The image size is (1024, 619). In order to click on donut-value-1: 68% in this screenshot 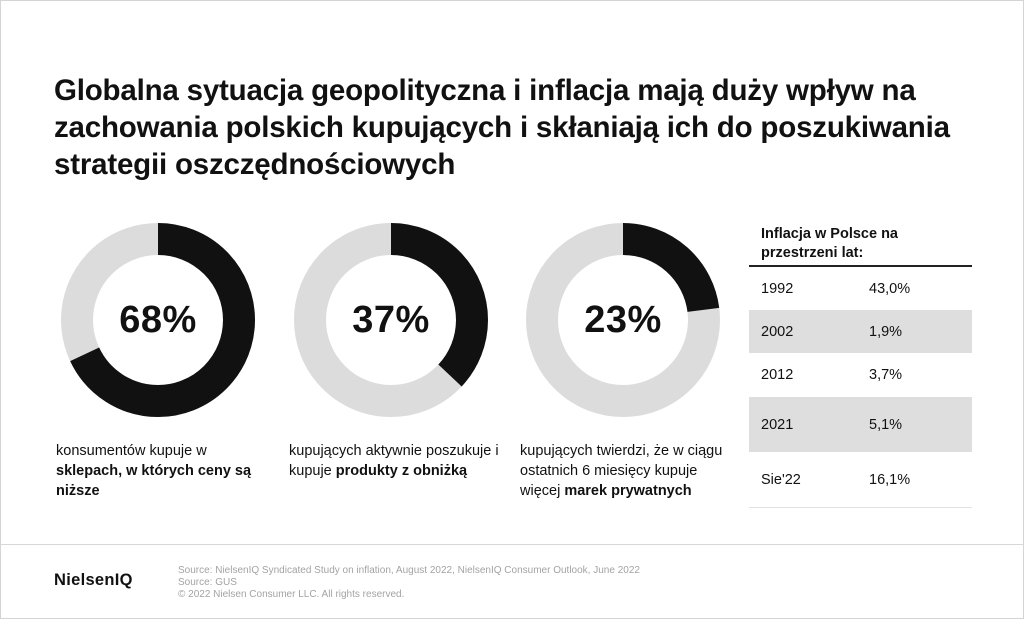, I will do `click(158, 319)`.